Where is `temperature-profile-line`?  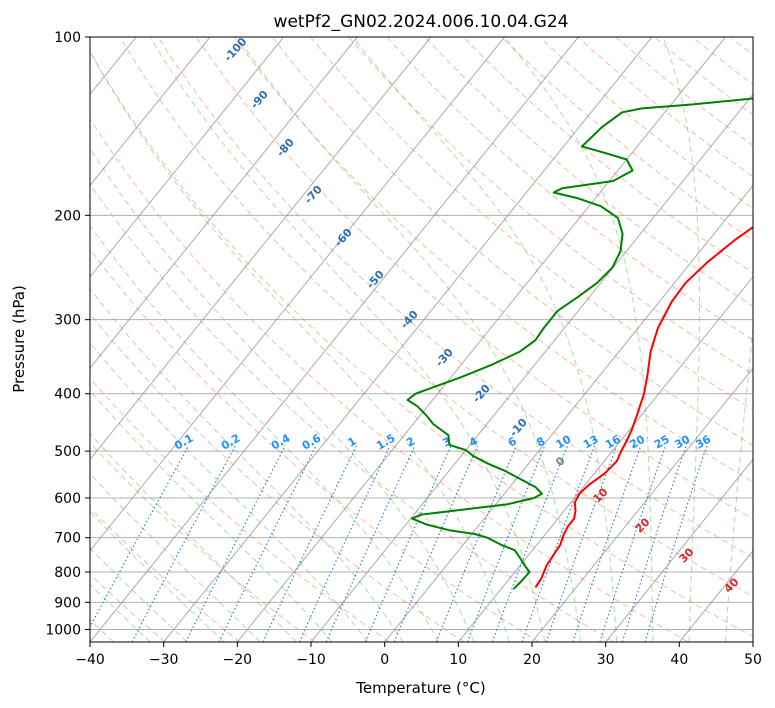
temperature-profile-line is located at coordinates (643, 407).